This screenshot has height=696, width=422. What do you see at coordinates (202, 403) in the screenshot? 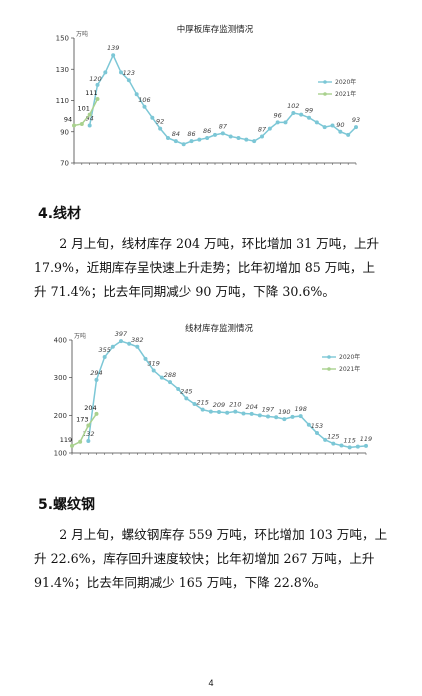
I see `data-label: 215` at bounding box center [202, 403].